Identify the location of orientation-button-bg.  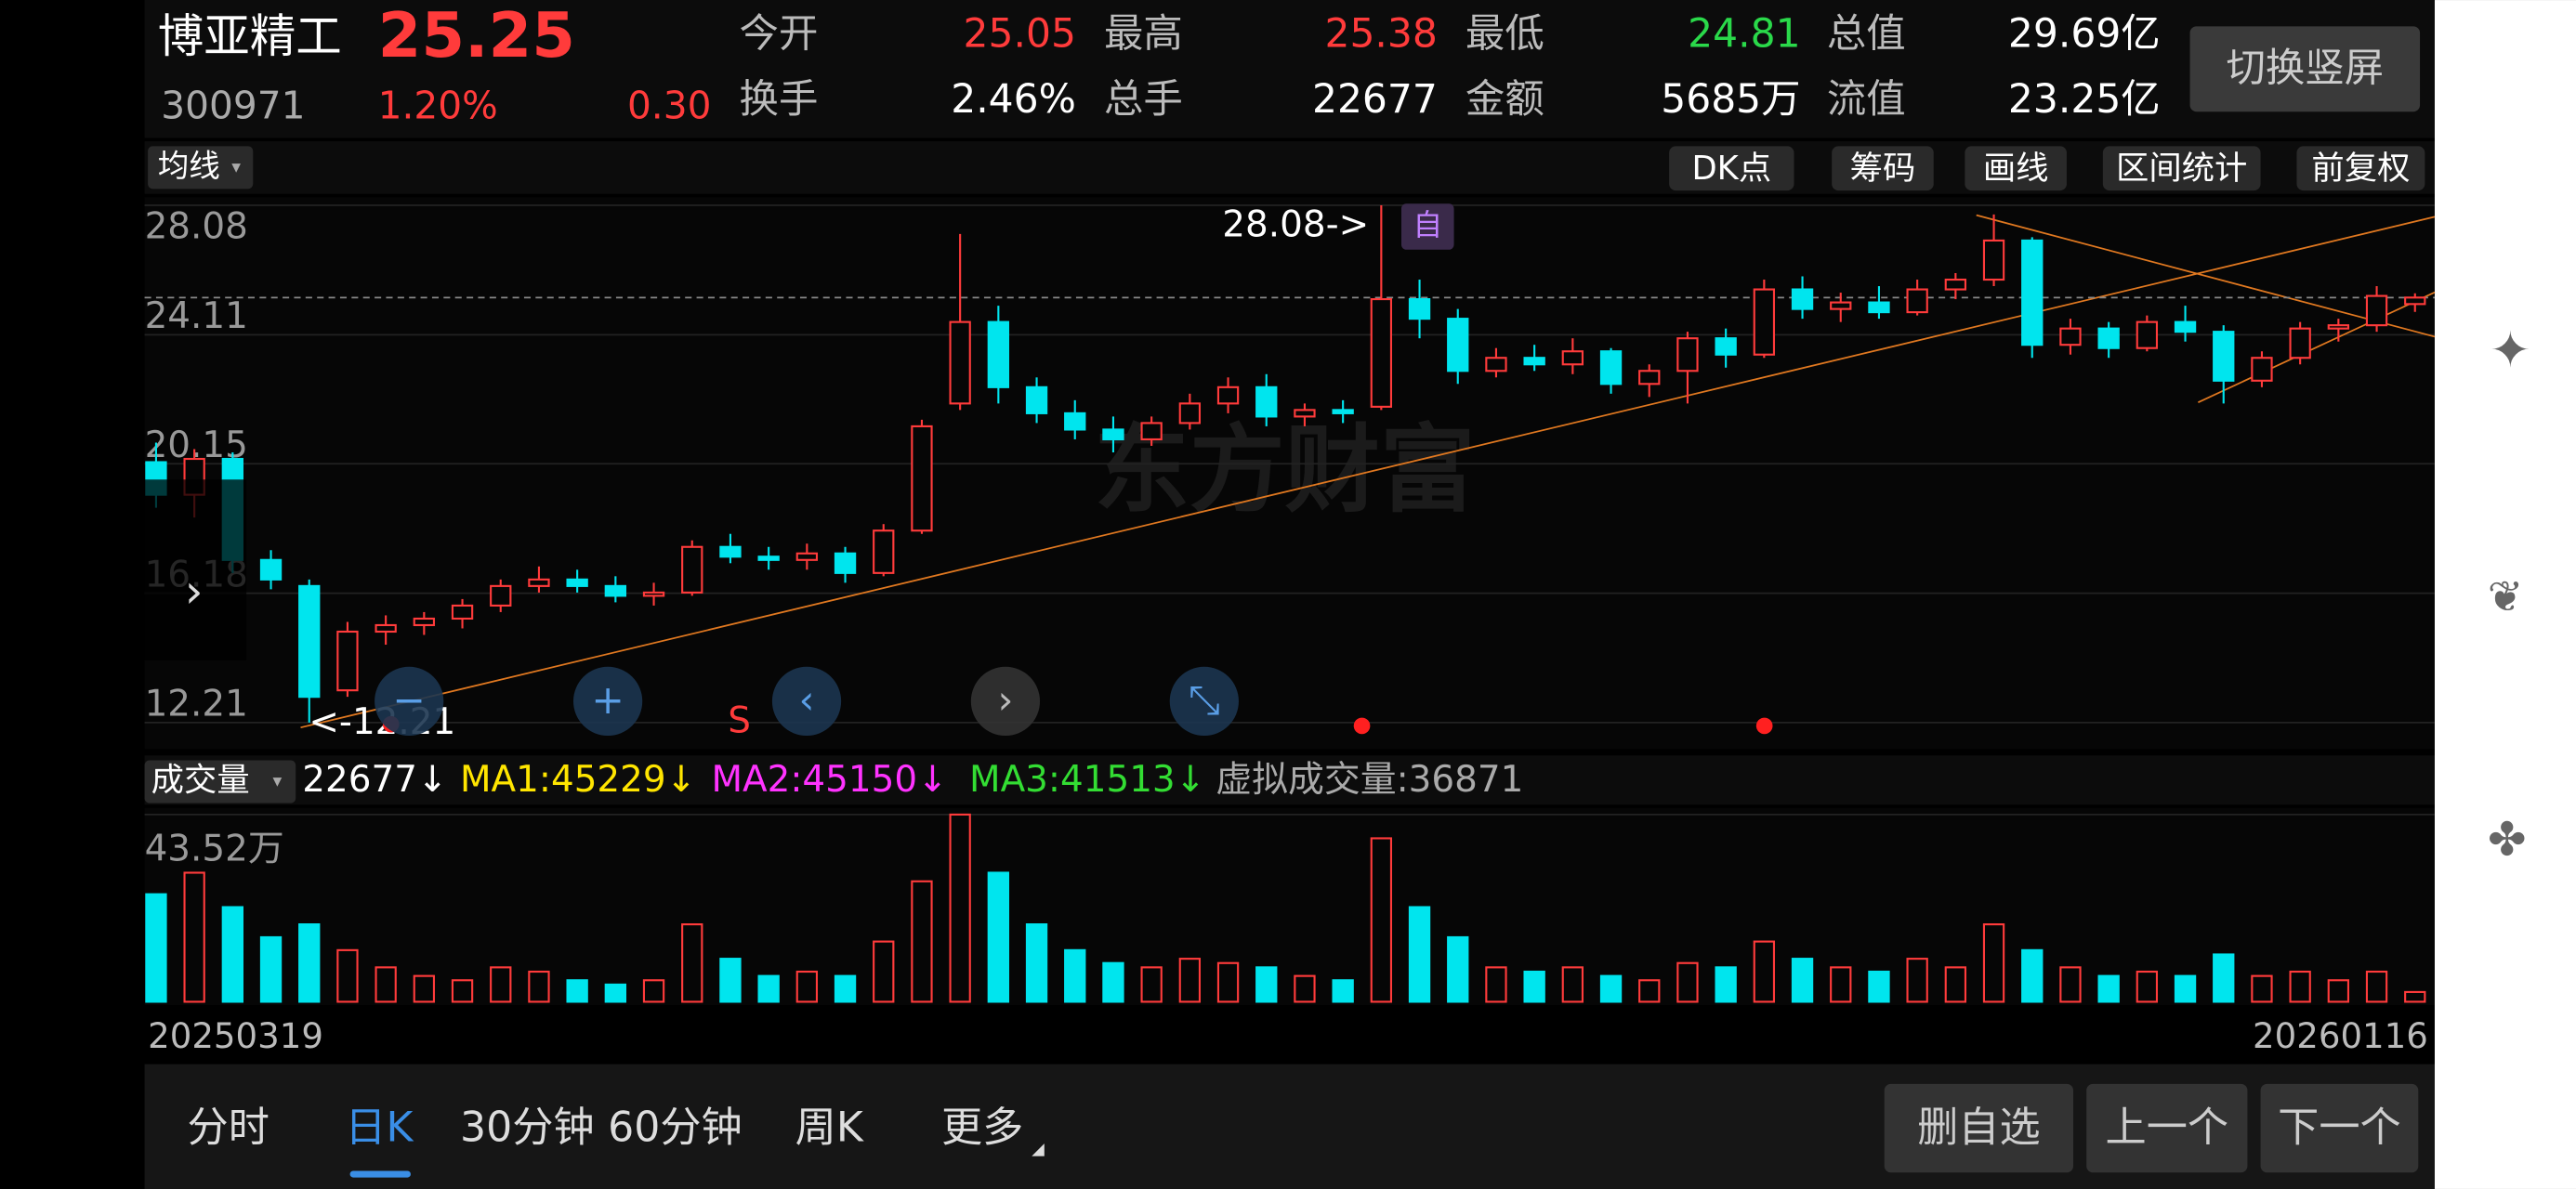
(2305, 69).